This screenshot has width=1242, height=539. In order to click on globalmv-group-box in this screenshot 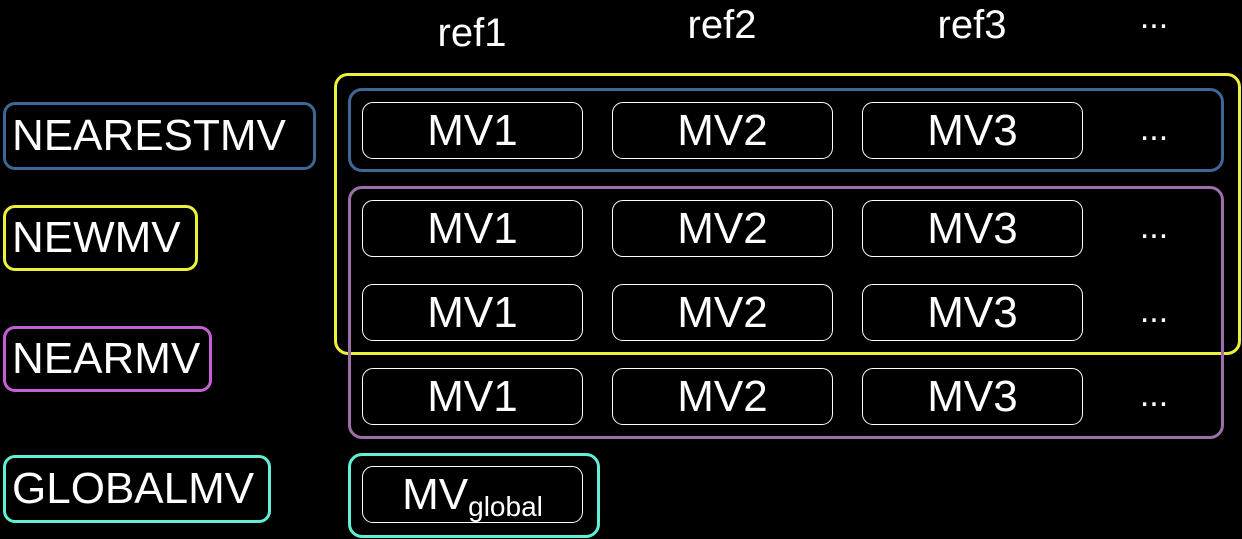, I will do `click(474, 495)`.